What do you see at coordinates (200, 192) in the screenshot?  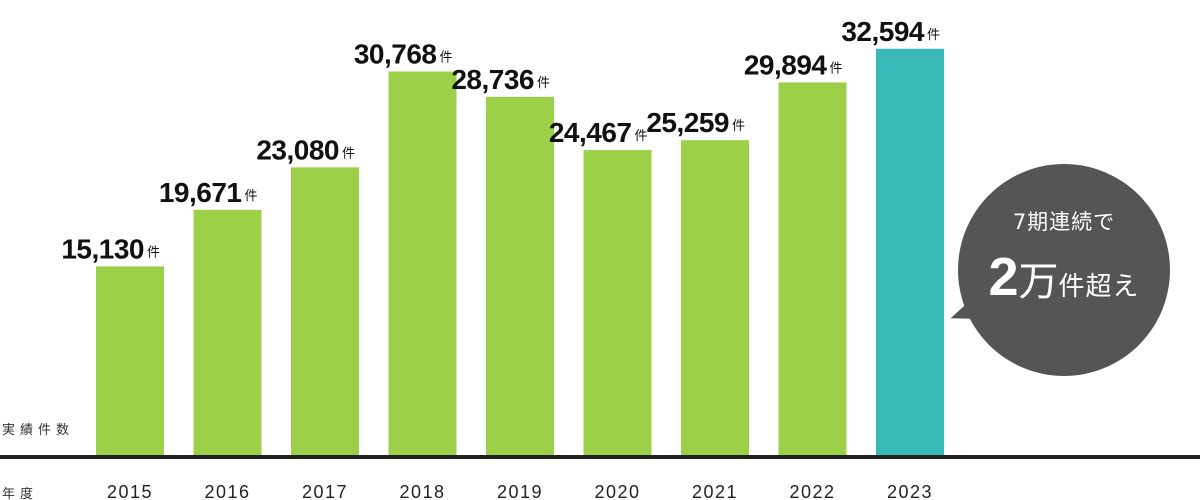 I see `value-label-2016: 19,671` at bounding box center [200, 192].